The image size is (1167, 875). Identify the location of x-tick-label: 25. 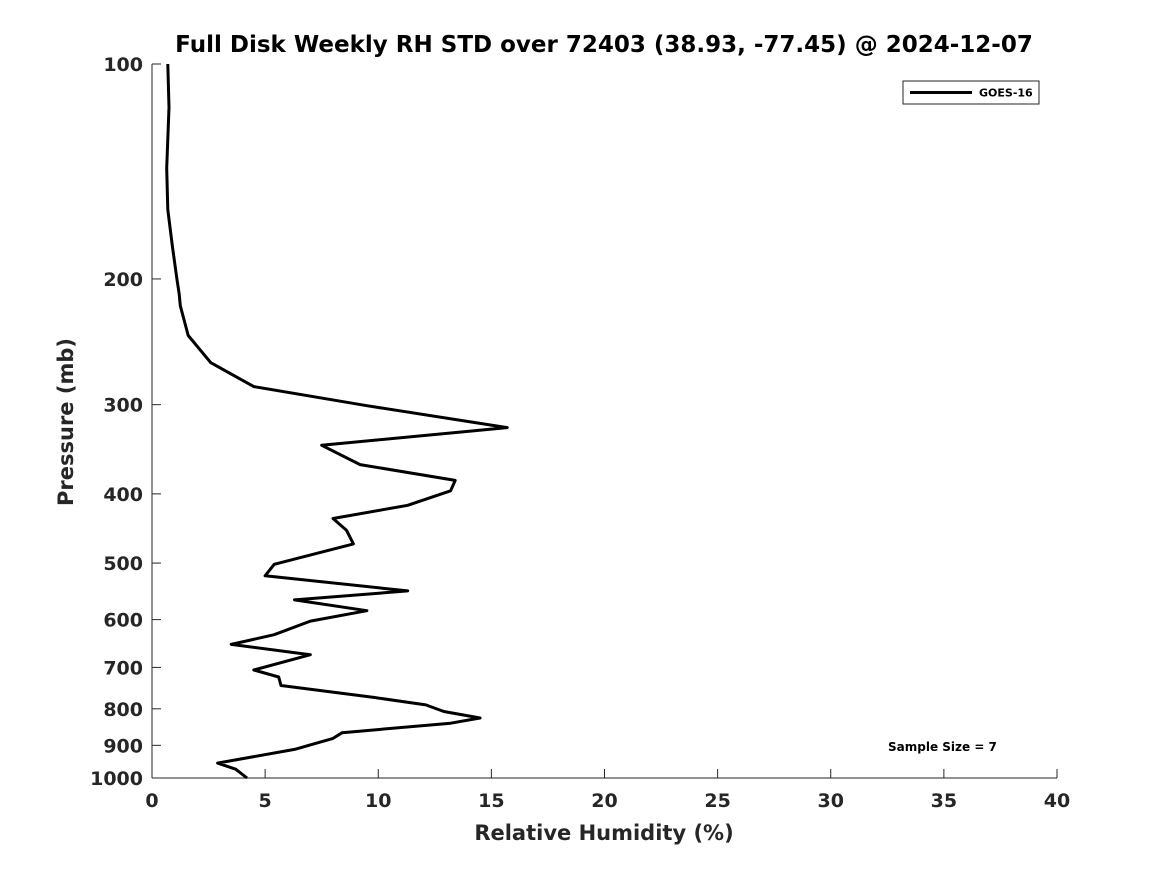
(717, 801).